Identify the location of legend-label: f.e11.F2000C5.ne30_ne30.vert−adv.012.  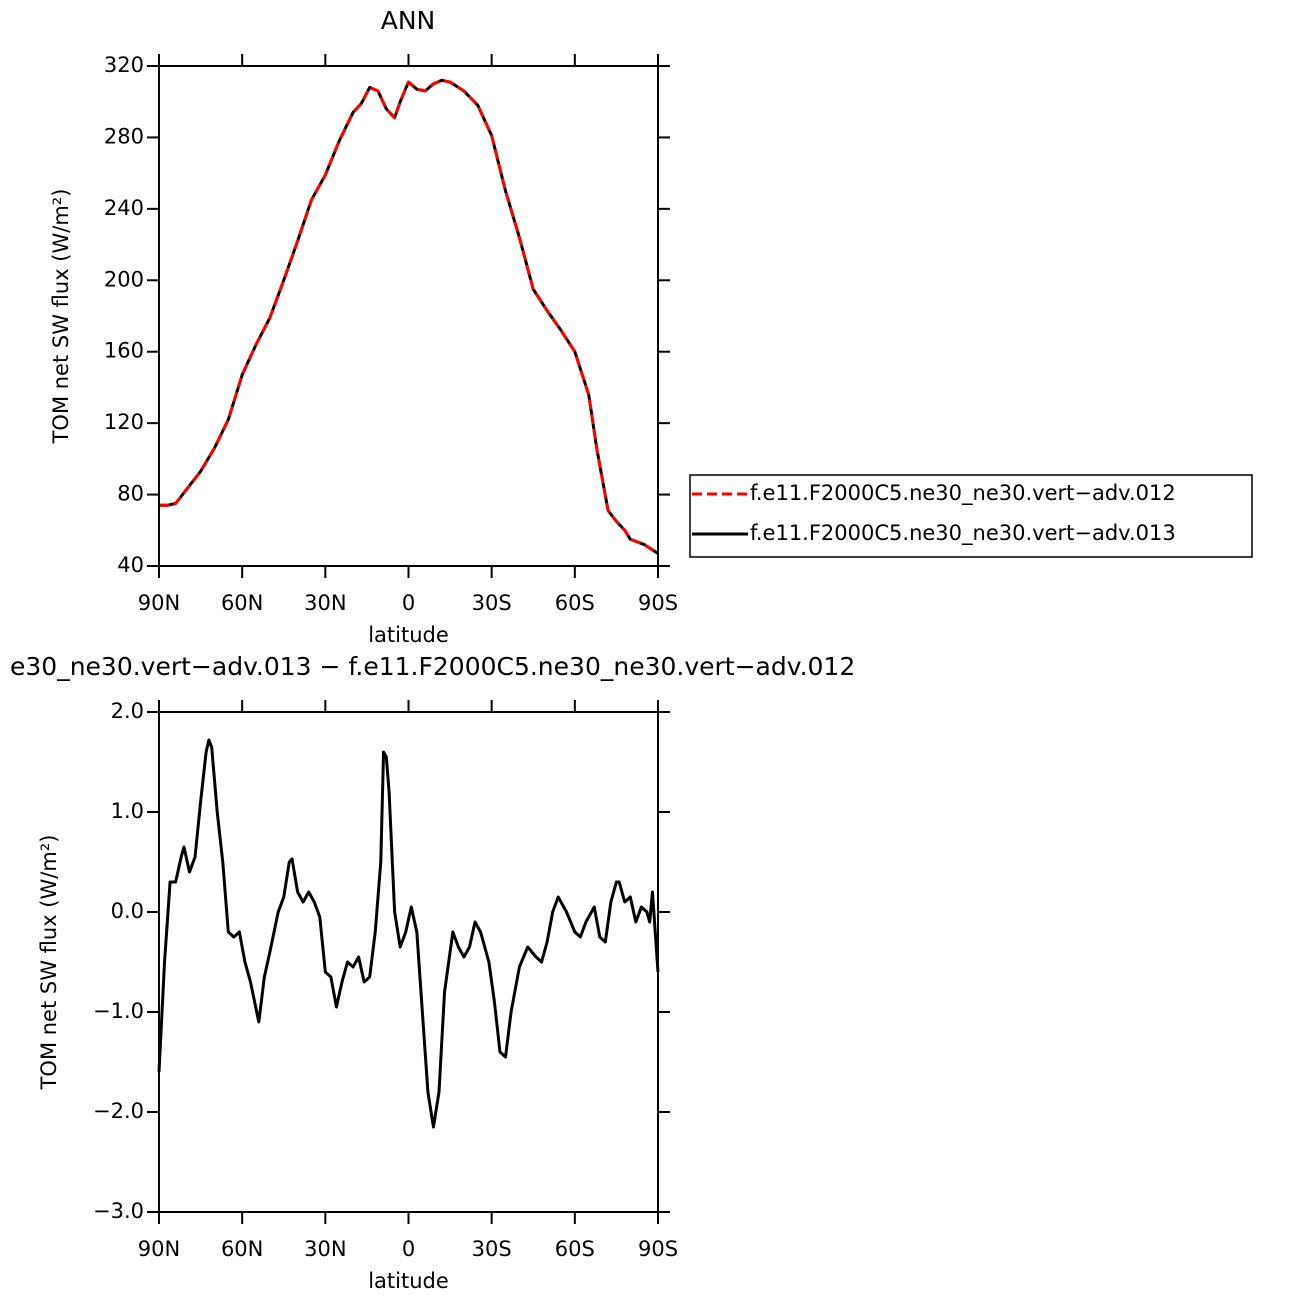
(963, 493).